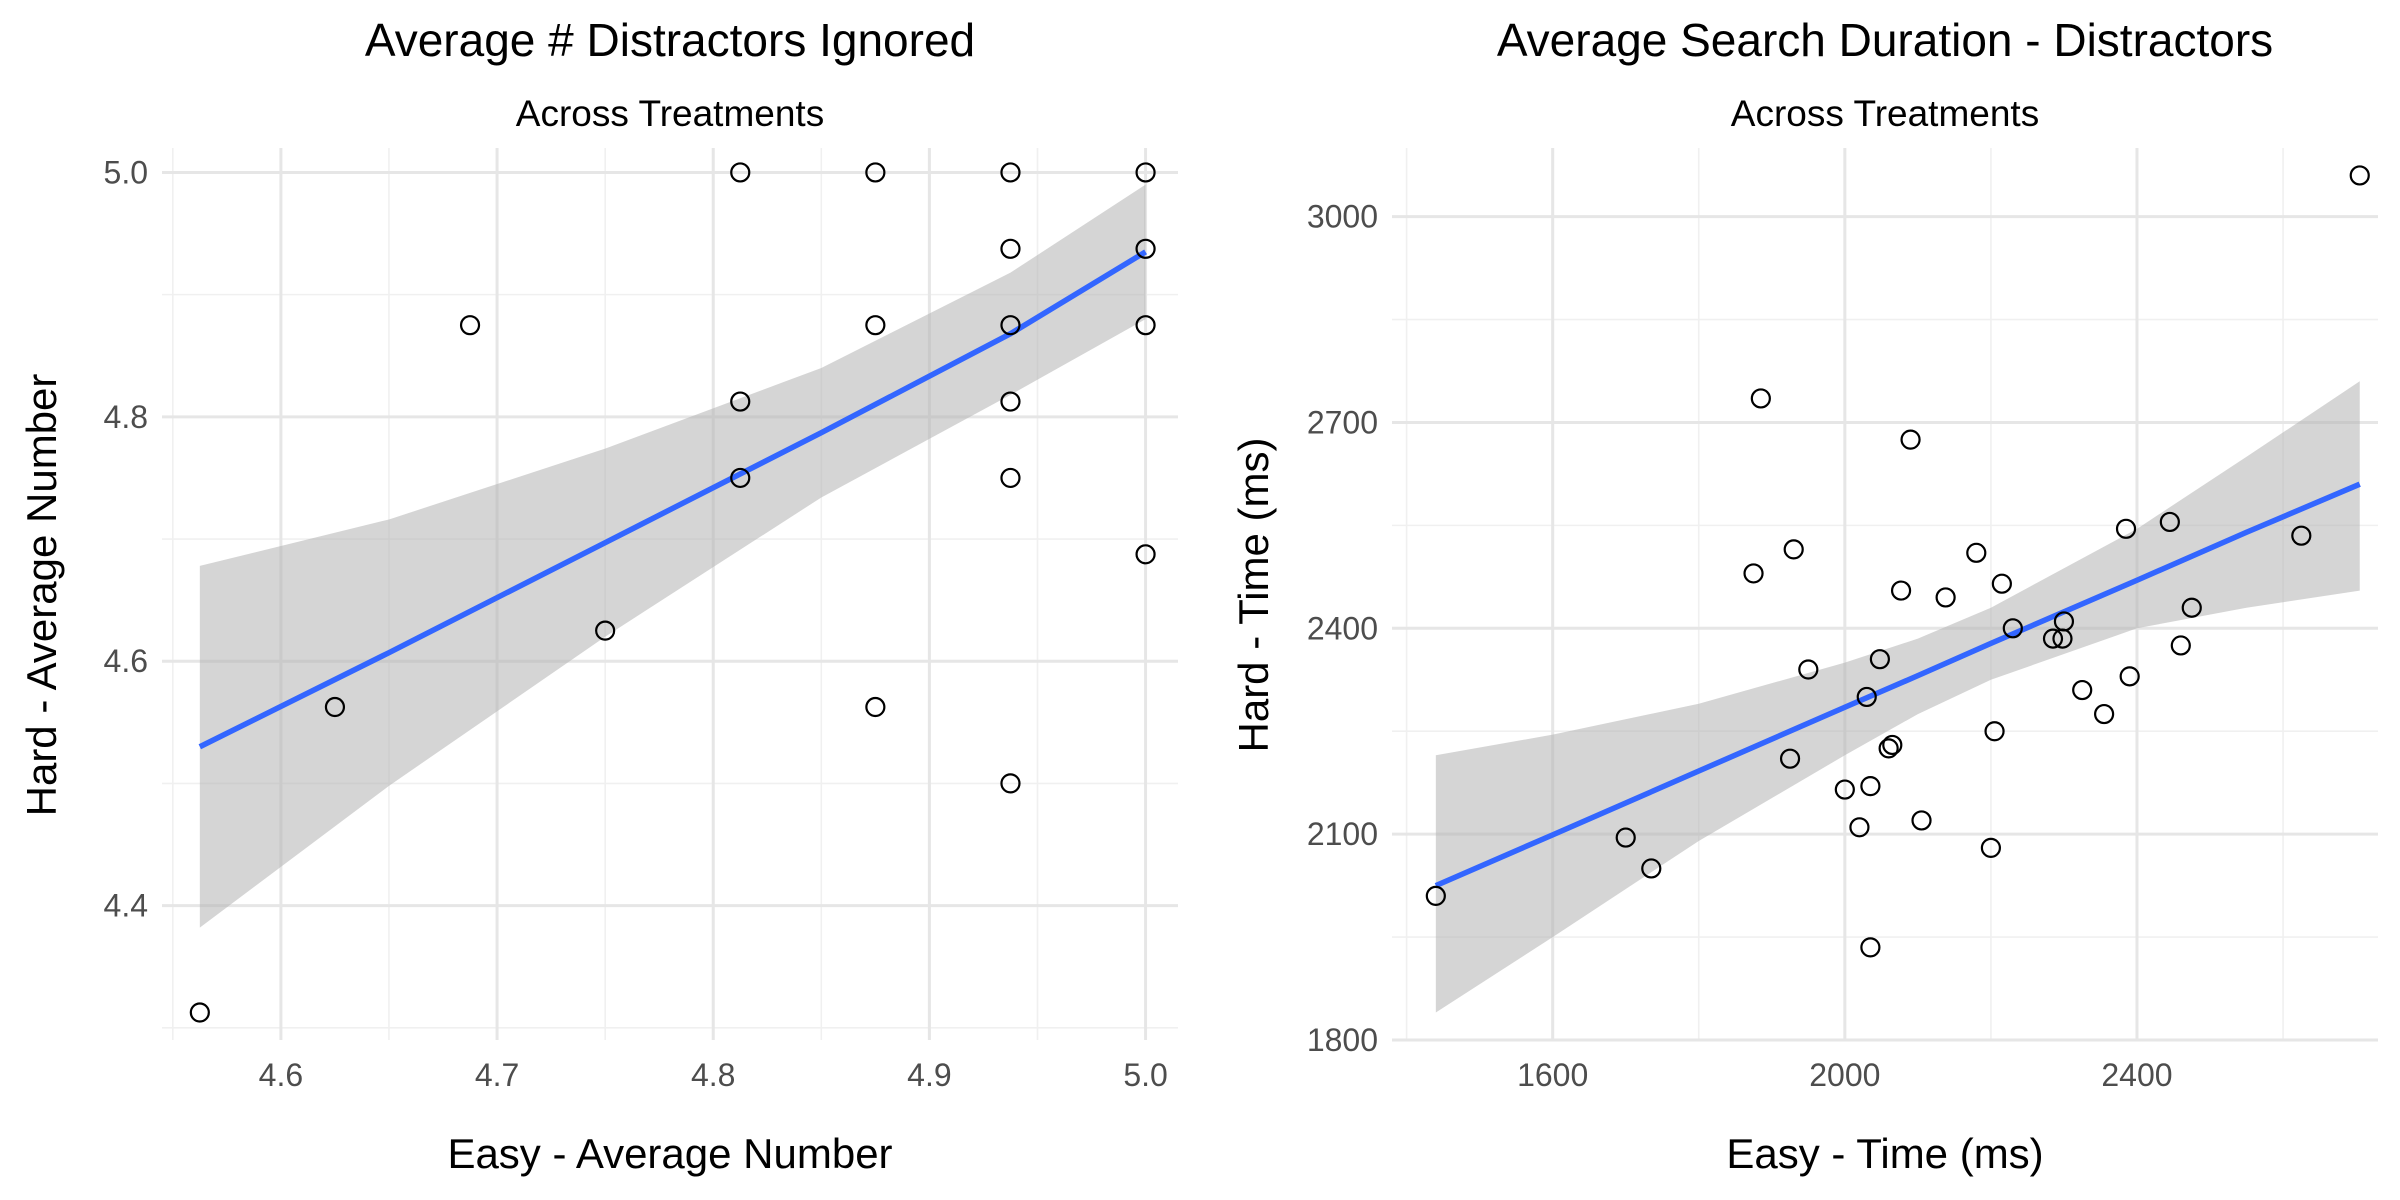 The width and height of the screenshot is (2400, 1200). What do you see at coordinates (669, 1153) in the screenshot?
I see `x-axis-label: Easy - Average Number` at bounding box center [669, 1153].